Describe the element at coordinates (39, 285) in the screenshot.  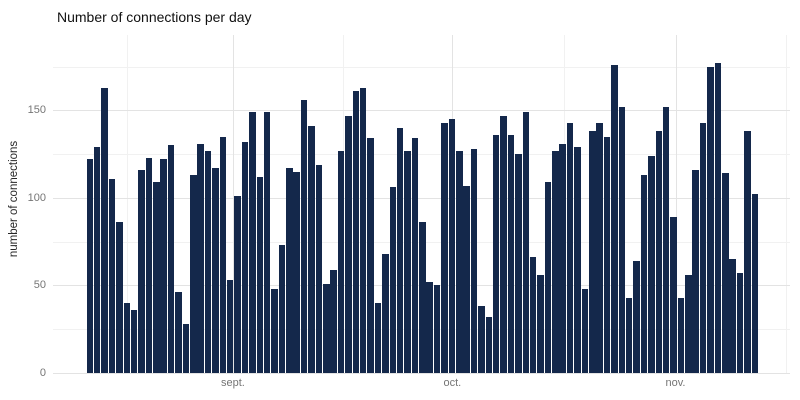
I see `y-tick-label: 50` at that location.